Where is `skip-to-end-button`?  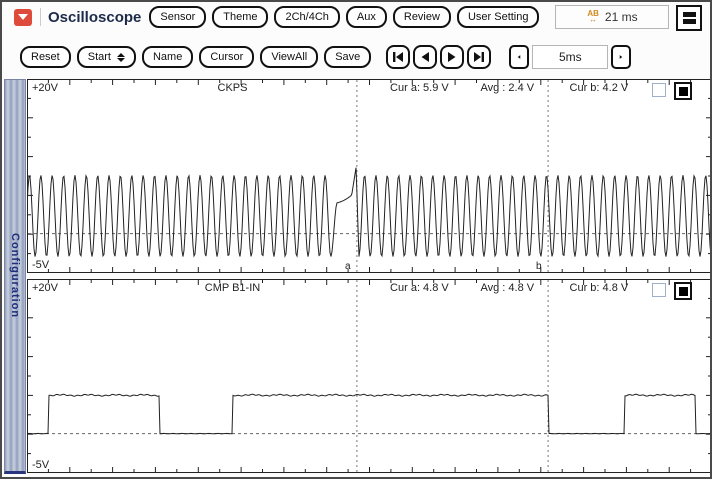
skip-to-end-button is located at coordinates (479, 57).